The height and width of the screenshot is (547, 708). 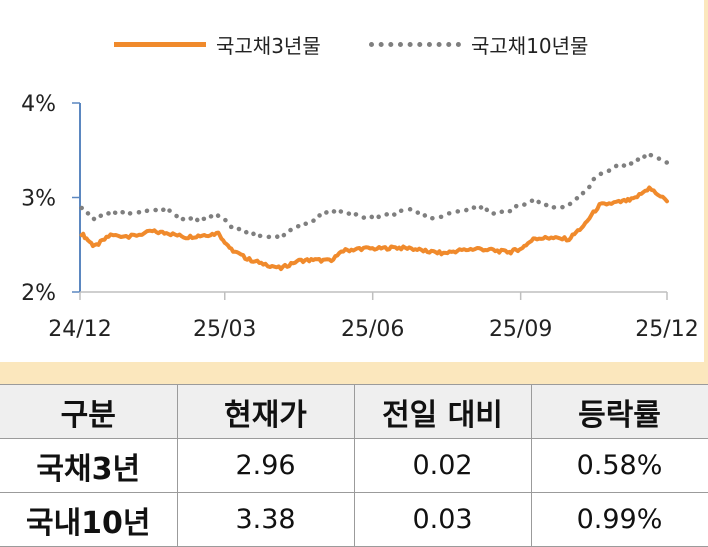 I want to click on x-tick-label: 25/12, so click(x=666, y=329).